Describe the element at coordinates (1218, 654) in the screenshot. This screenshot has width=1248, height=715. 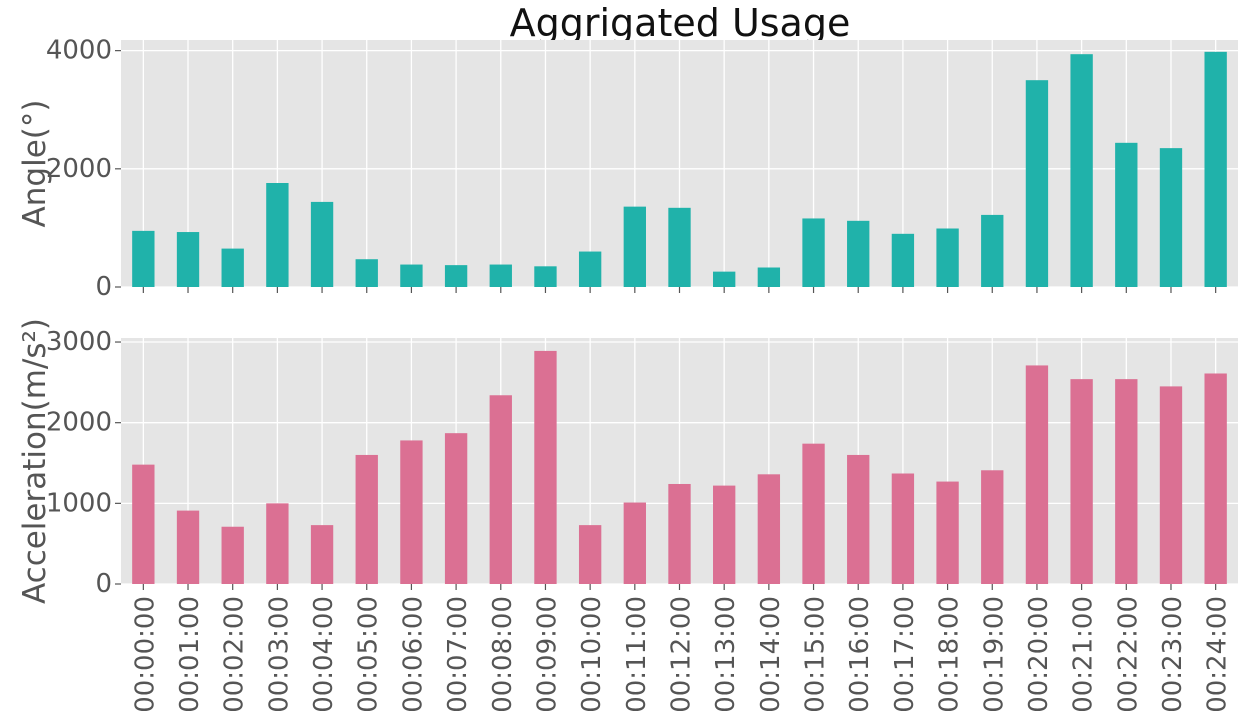
I see `x-tick-label: 00:24:00` at that location.